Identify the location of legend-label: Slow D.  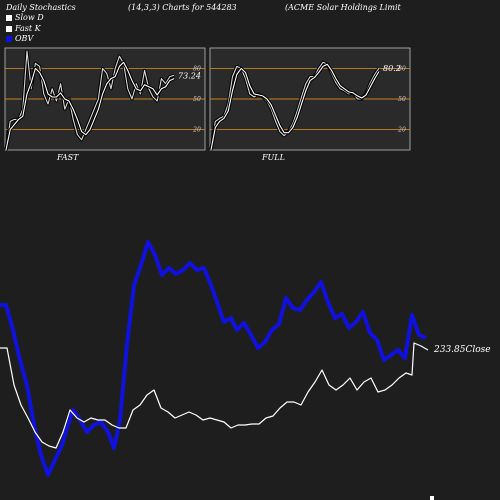
(29, 17).